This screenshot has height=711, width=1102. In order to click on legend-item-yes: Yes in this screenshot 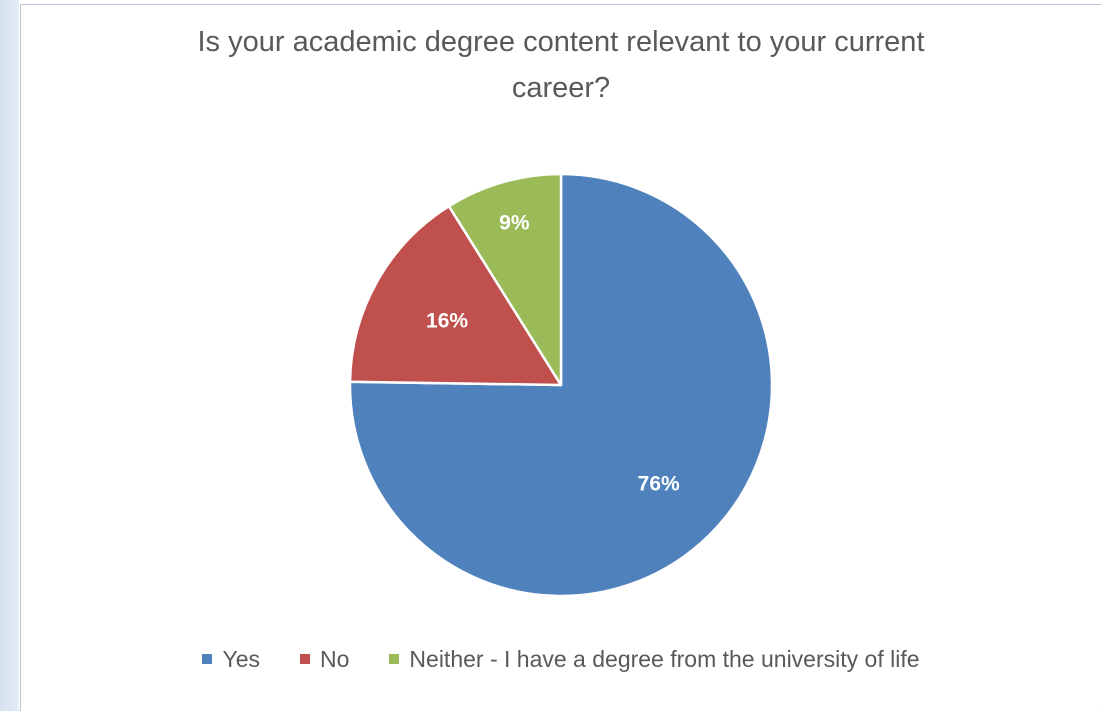, I will do `click(231, 659)`.